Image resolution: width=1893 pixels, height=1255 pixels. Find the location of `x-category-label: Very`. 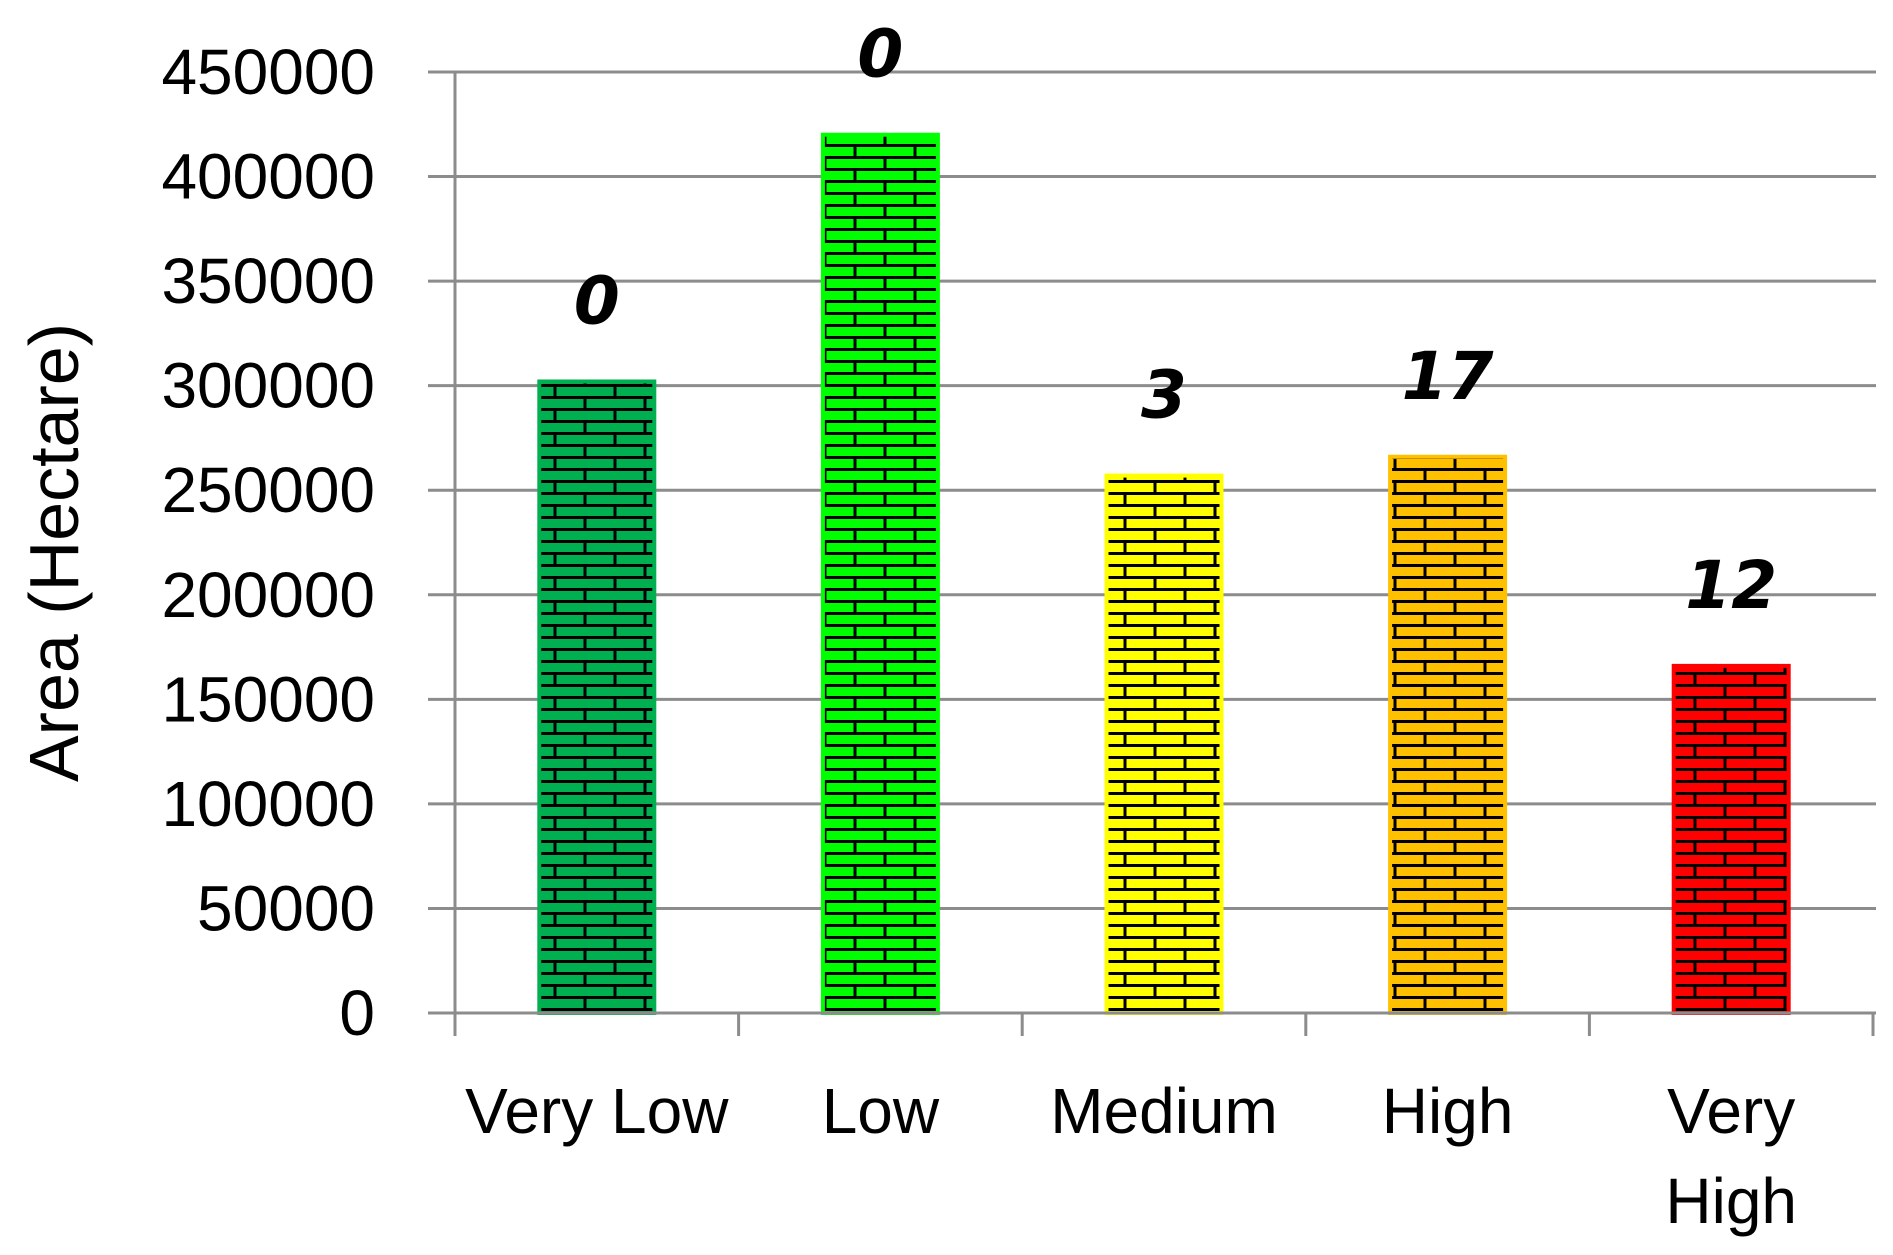

x-category-label: Very is located at coordinates (1731, 1111).